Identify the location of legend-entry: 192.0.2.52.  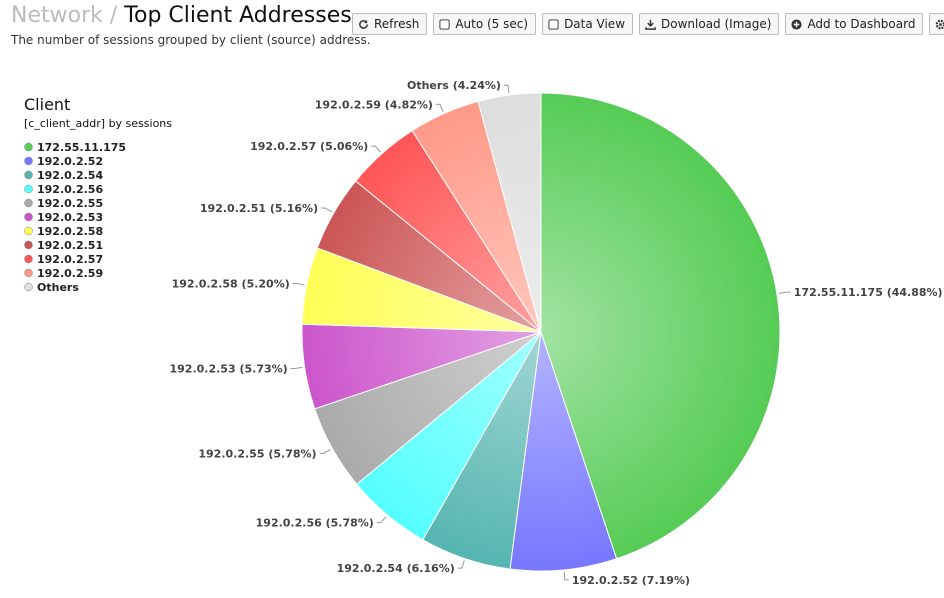
(70, 161).